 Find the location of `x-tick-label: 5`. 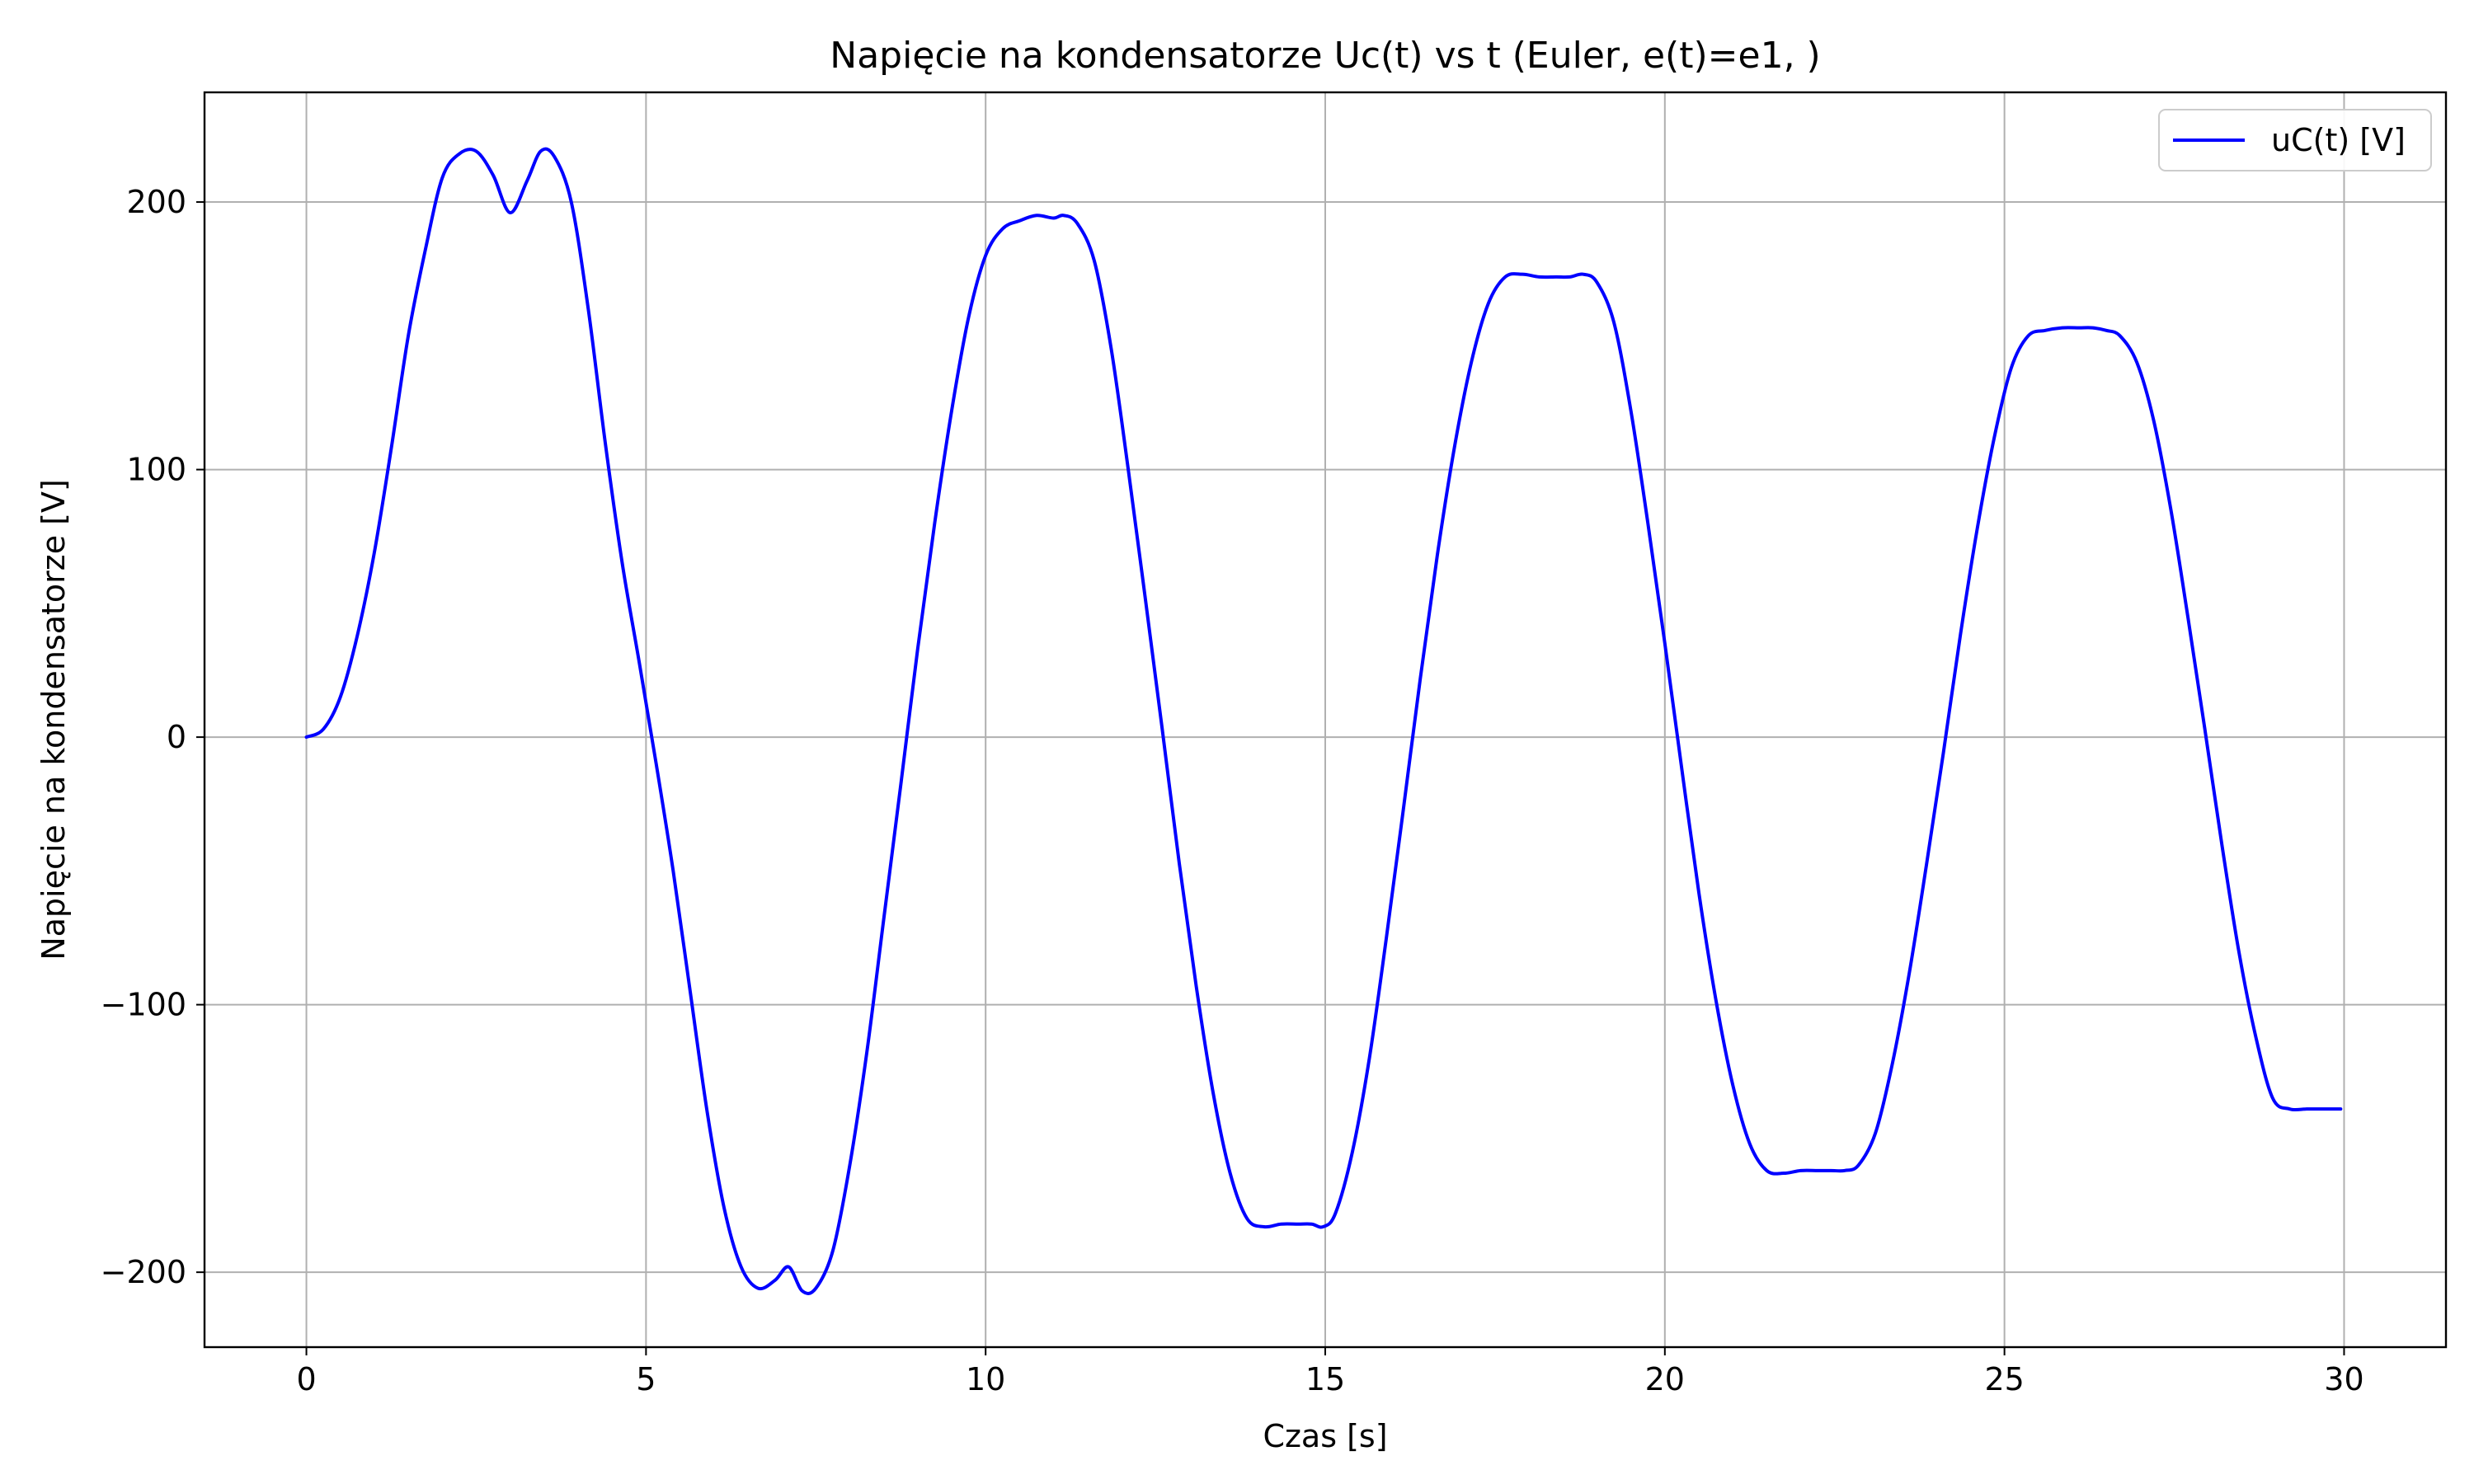

x-tick-label: 5 is located at coordinates (646, 1379).